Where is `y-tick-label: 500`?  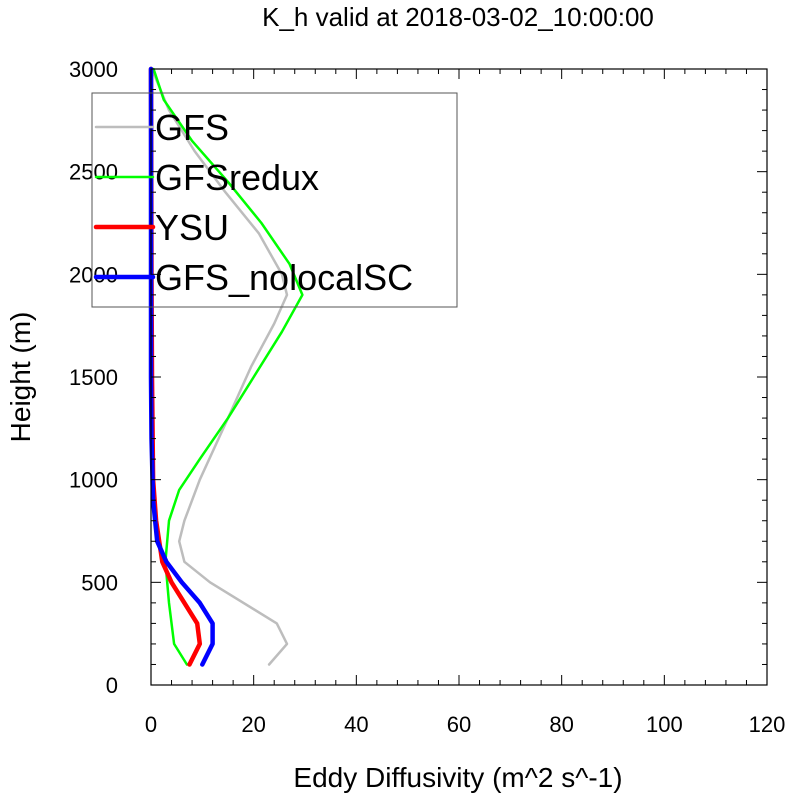 y-tick-label: 500 is located at coordinates (99, 582).